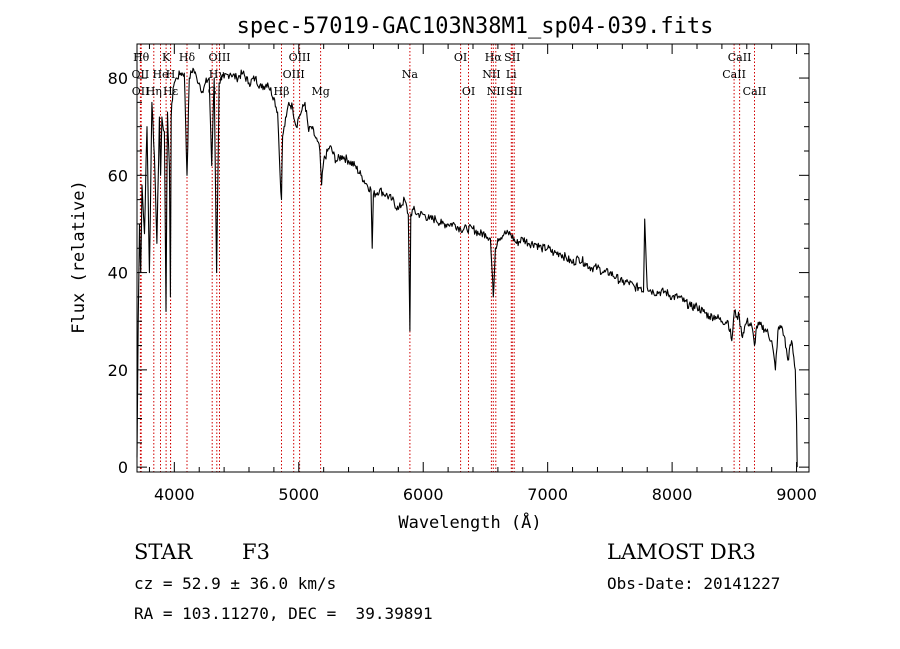  What do you see at coordinates (118, 370) in the screenshot?
I see `y-tick-label: 20` at bounding box center [118, 370].